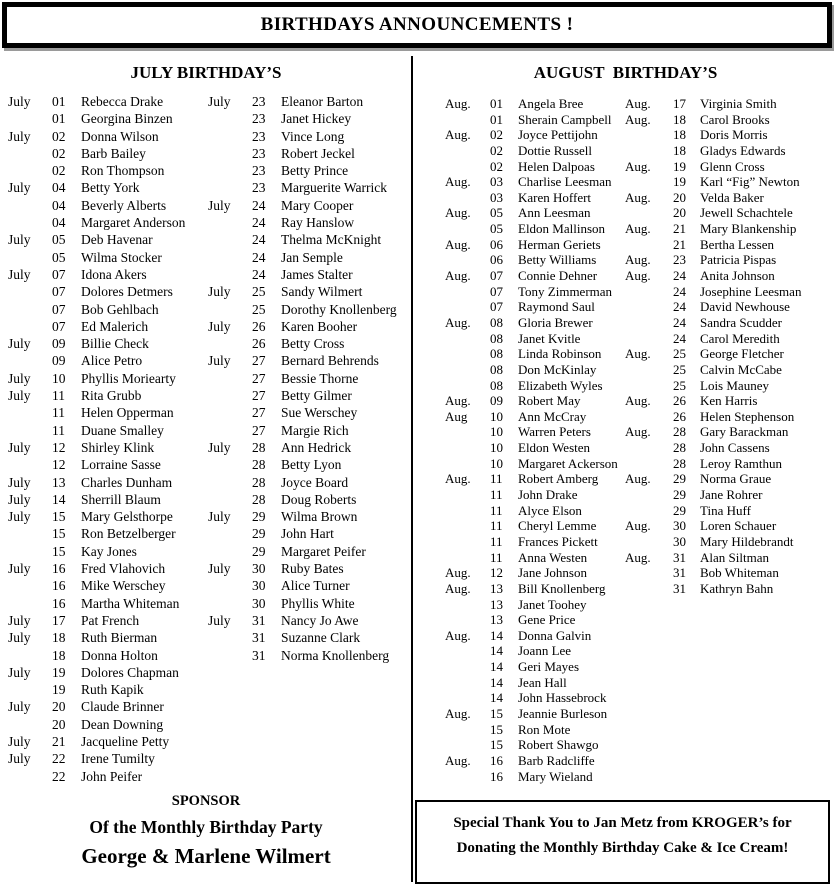 The image size is (834, 890). What do you see at coordinates (59, 465) in the screenshot?
I see `day-number: 12` at bounding box center [59, 465].